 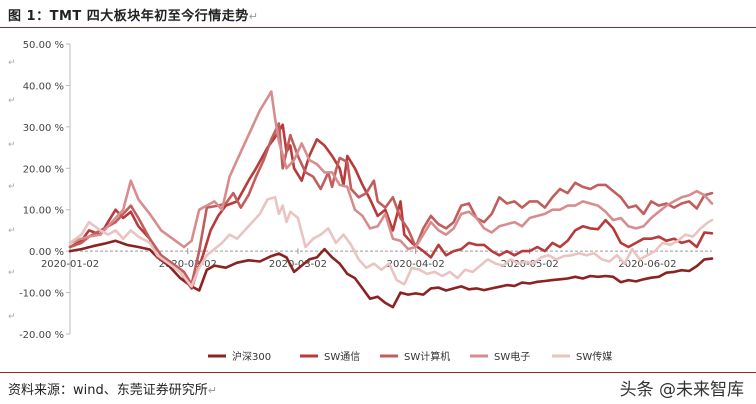 What do you see at coordinates (342, 357) in the screenshot?
I see `legend-label: SW通信` at bounding box center [342, 357].